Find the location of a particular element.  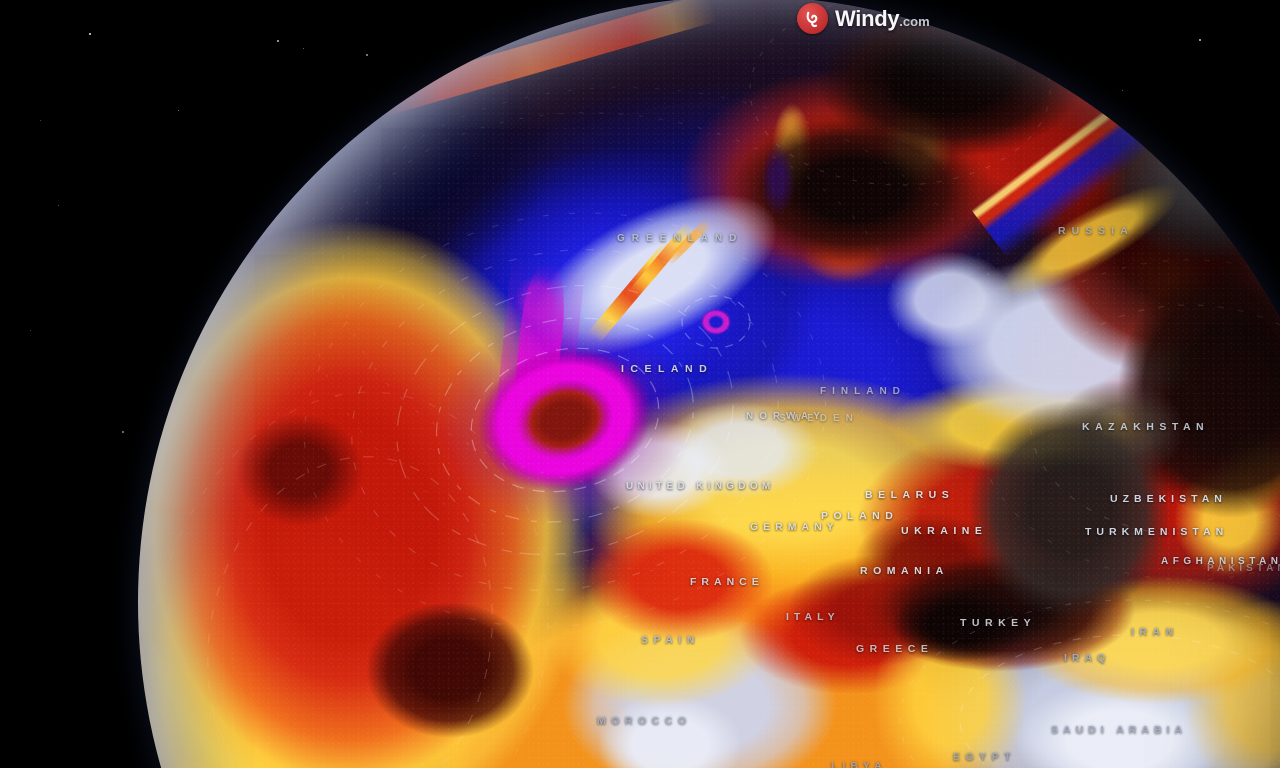

secondary-vortex is located at coordinates (716, 322).